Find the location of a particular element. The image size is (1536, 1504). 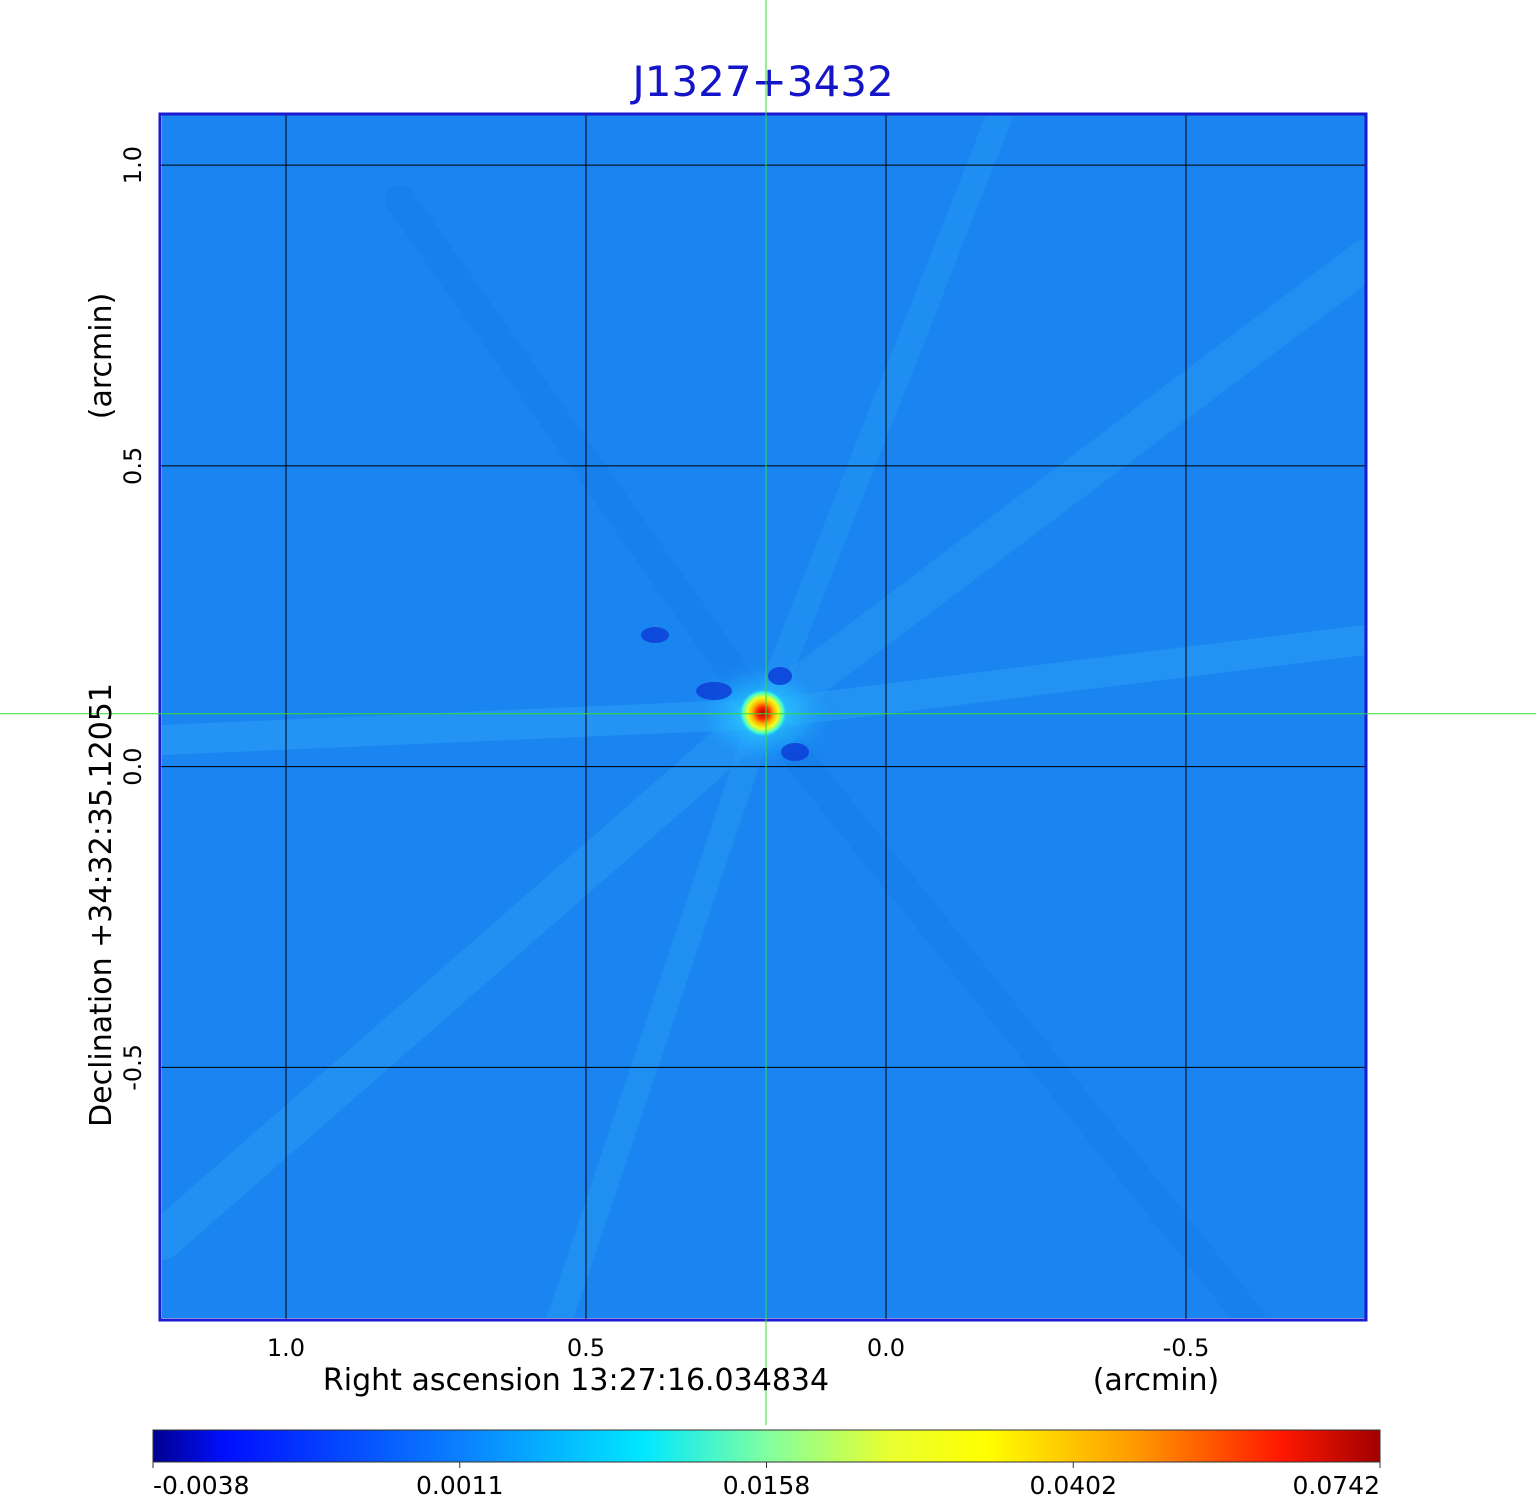

x-tick-label: 1.0 is located at coordinates (286, 1348).